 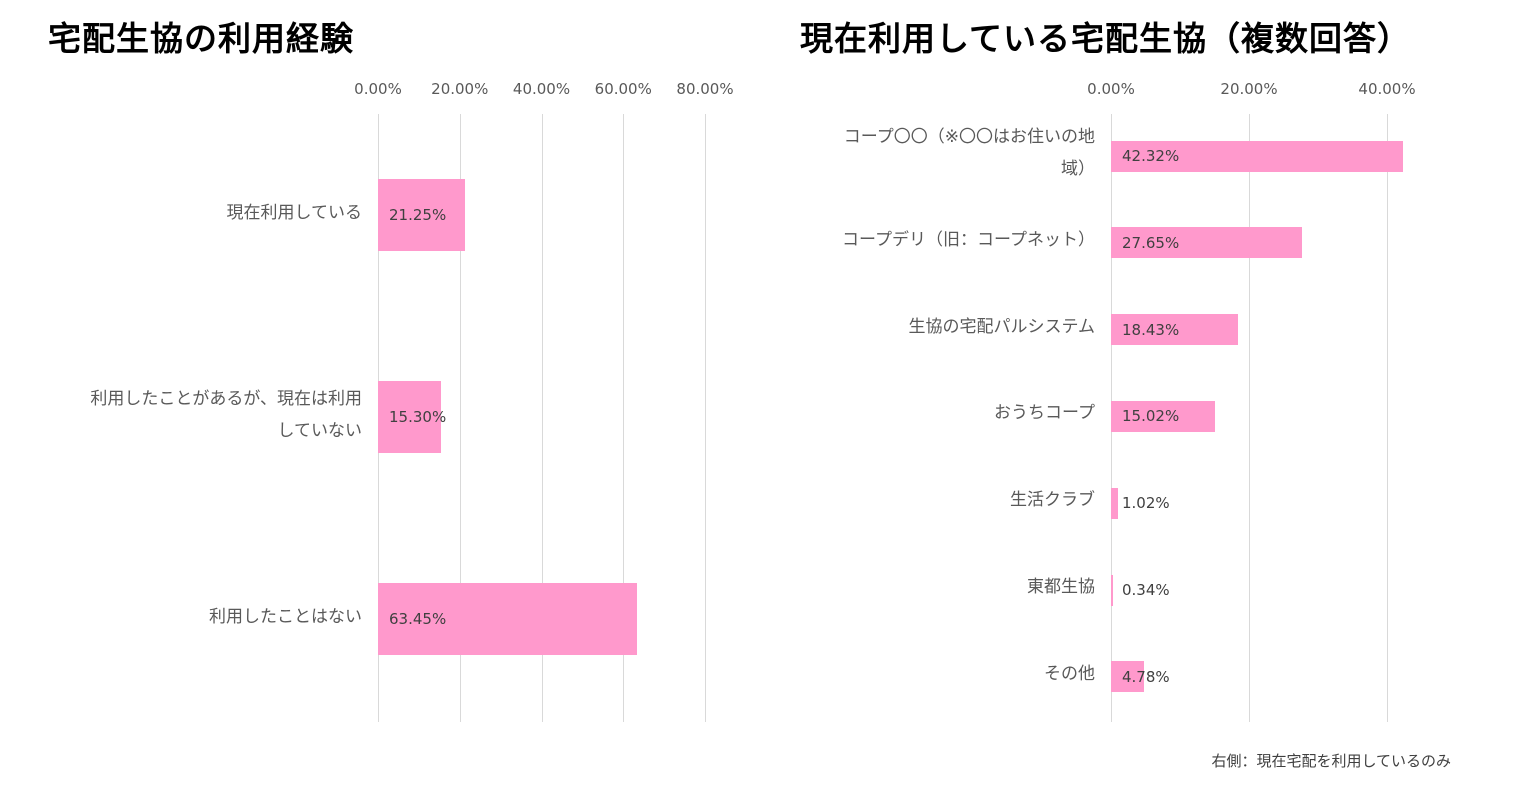 What do you see at coordinates (969, 153) in the screenshot?
I see `category-label: コープ〇〇（※〇〇はお住いの地 域）` at bounding box center [969, 153].